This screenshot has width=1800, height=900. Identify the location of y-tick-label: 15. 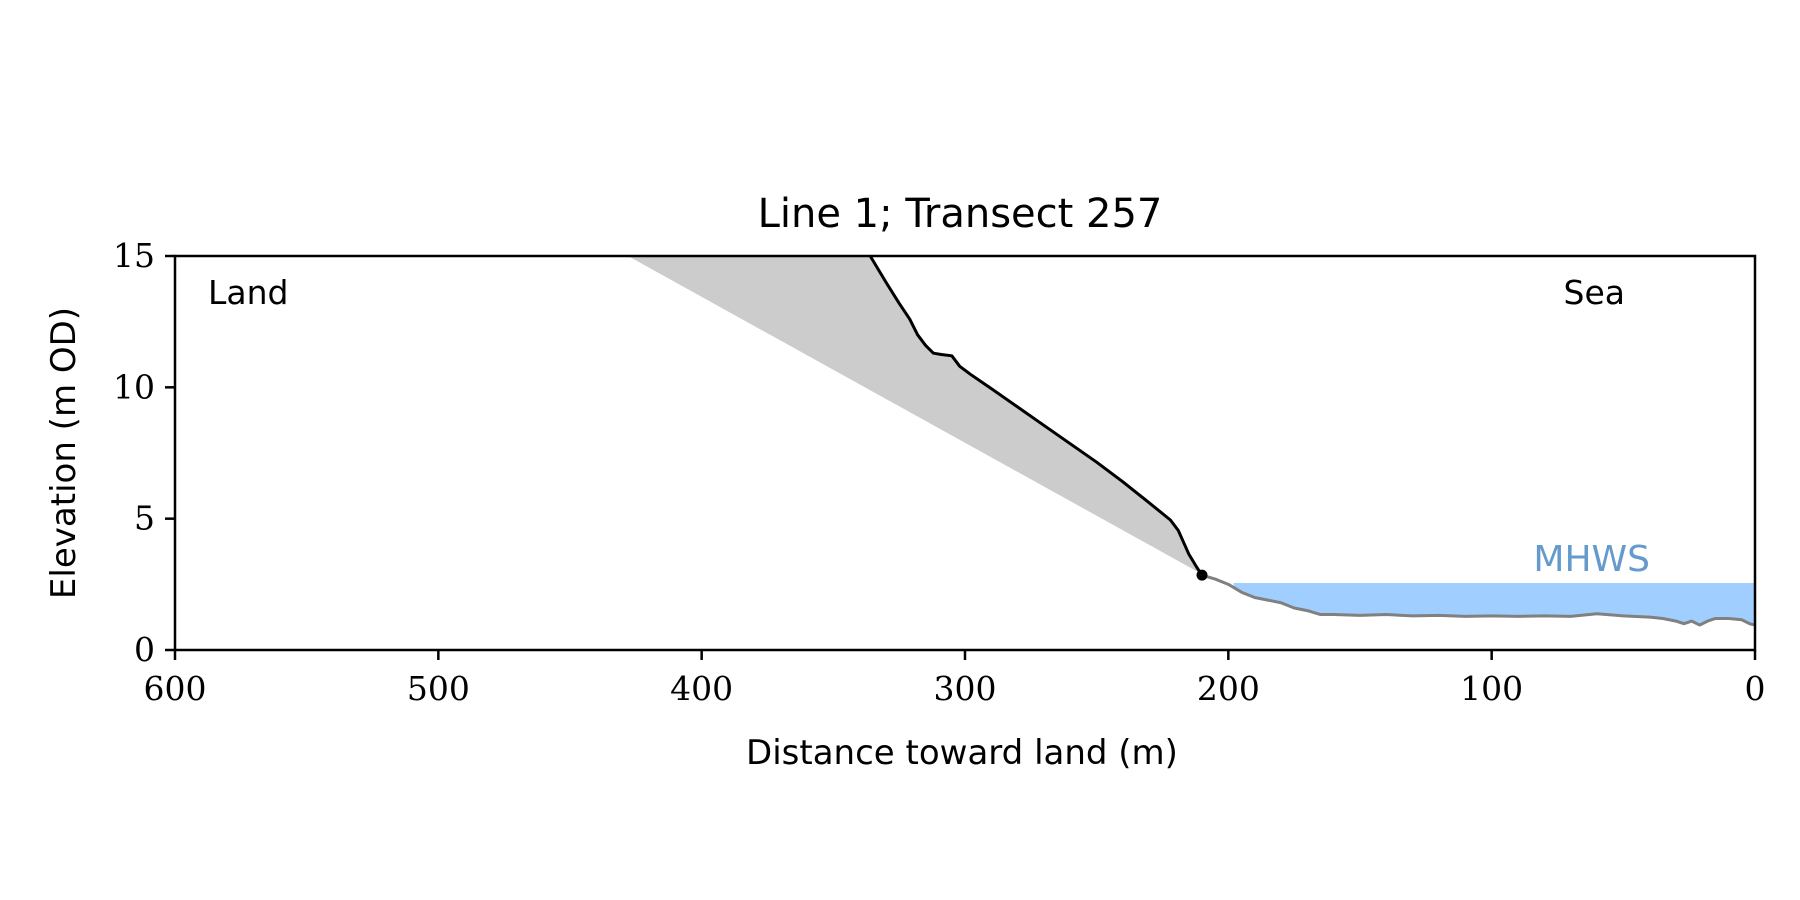
(134, 255).